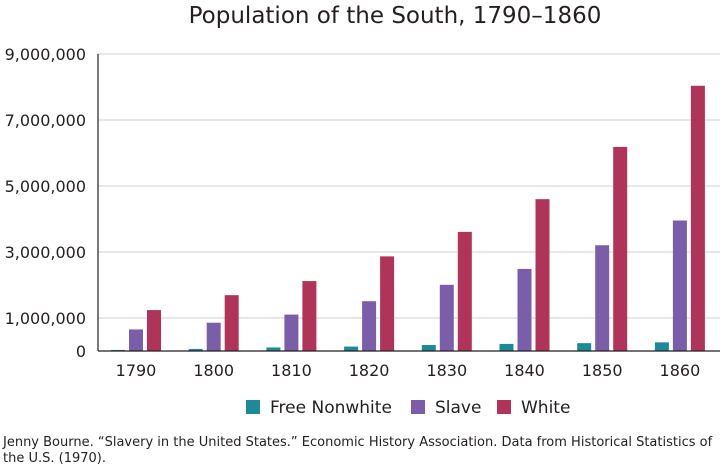 The width and height of the screenshot is (720, 472). Describe the element at coordinates (602, 370) in the screenshot. I see `x-tick-label: 1850` at that location.